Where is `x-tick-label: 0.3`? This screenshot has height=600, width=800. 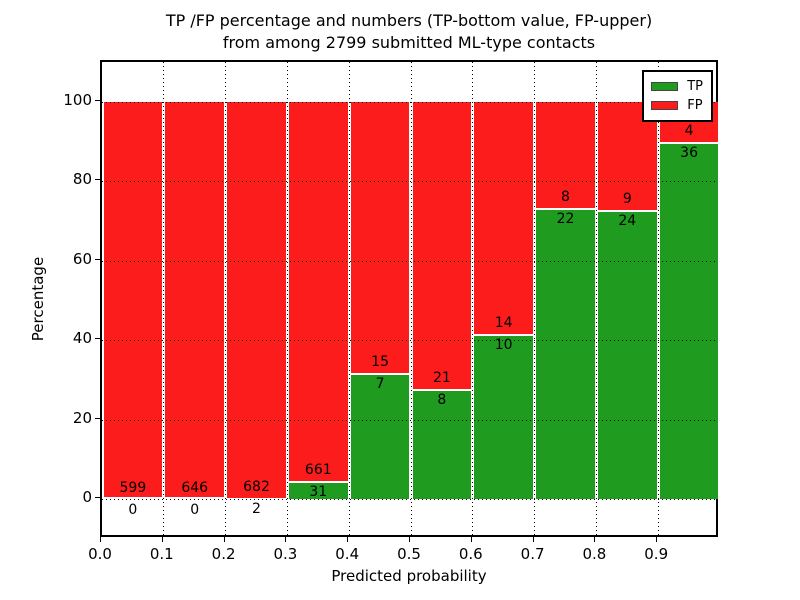 x-tick-label: 0.3 is located at coordinates (285, 554).